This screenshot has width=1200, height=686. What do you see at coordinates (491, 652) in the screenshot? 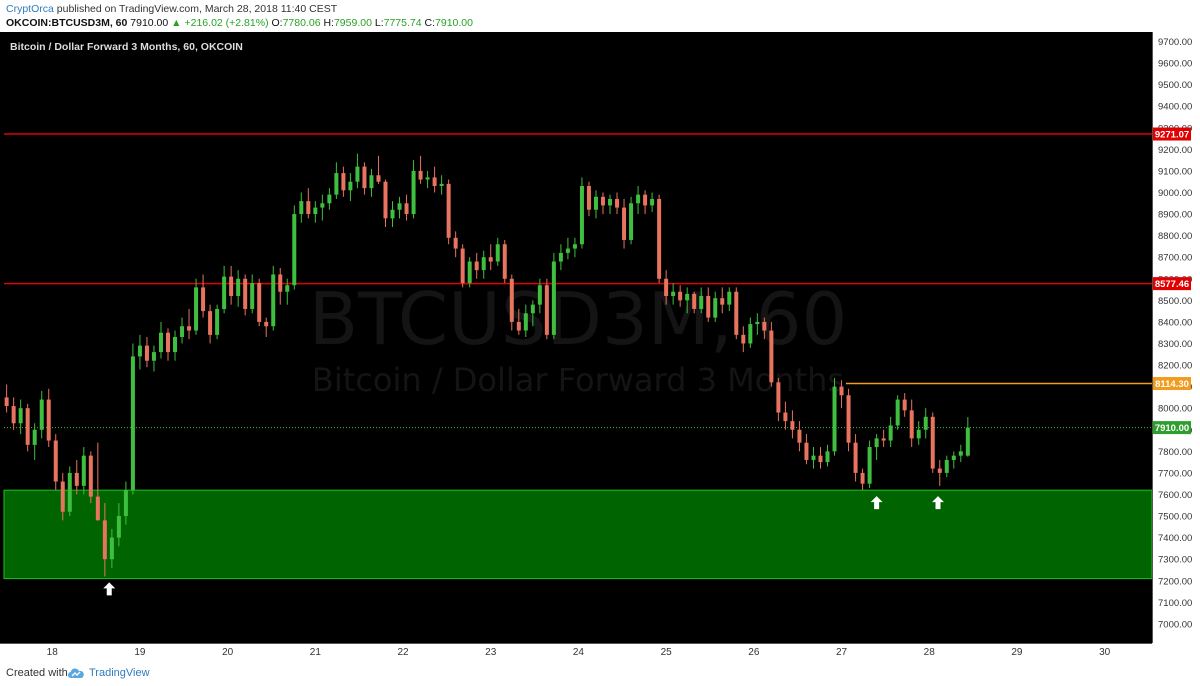
I see `x-tick-label: 23` at bounding box center [491, 652].